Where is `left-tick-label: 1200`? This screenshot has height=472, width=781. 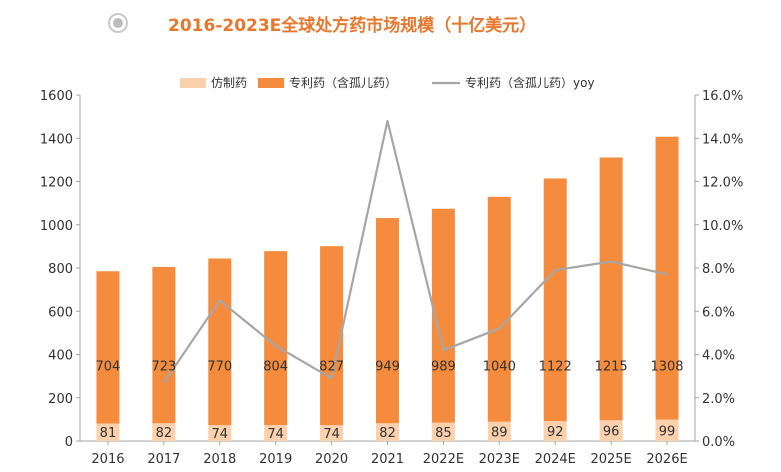 left-tick-label: 1200 is located at coordinates (56, 183).